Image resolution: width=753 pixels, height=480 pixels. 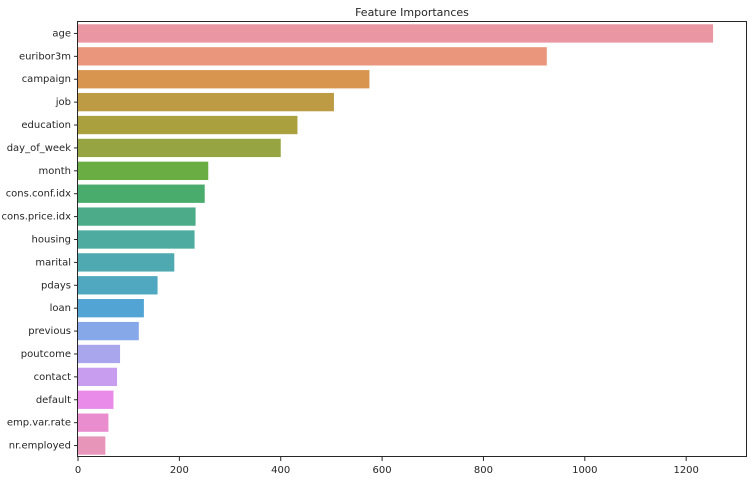 I want to click on bar-age, so click(x=396, y=33).